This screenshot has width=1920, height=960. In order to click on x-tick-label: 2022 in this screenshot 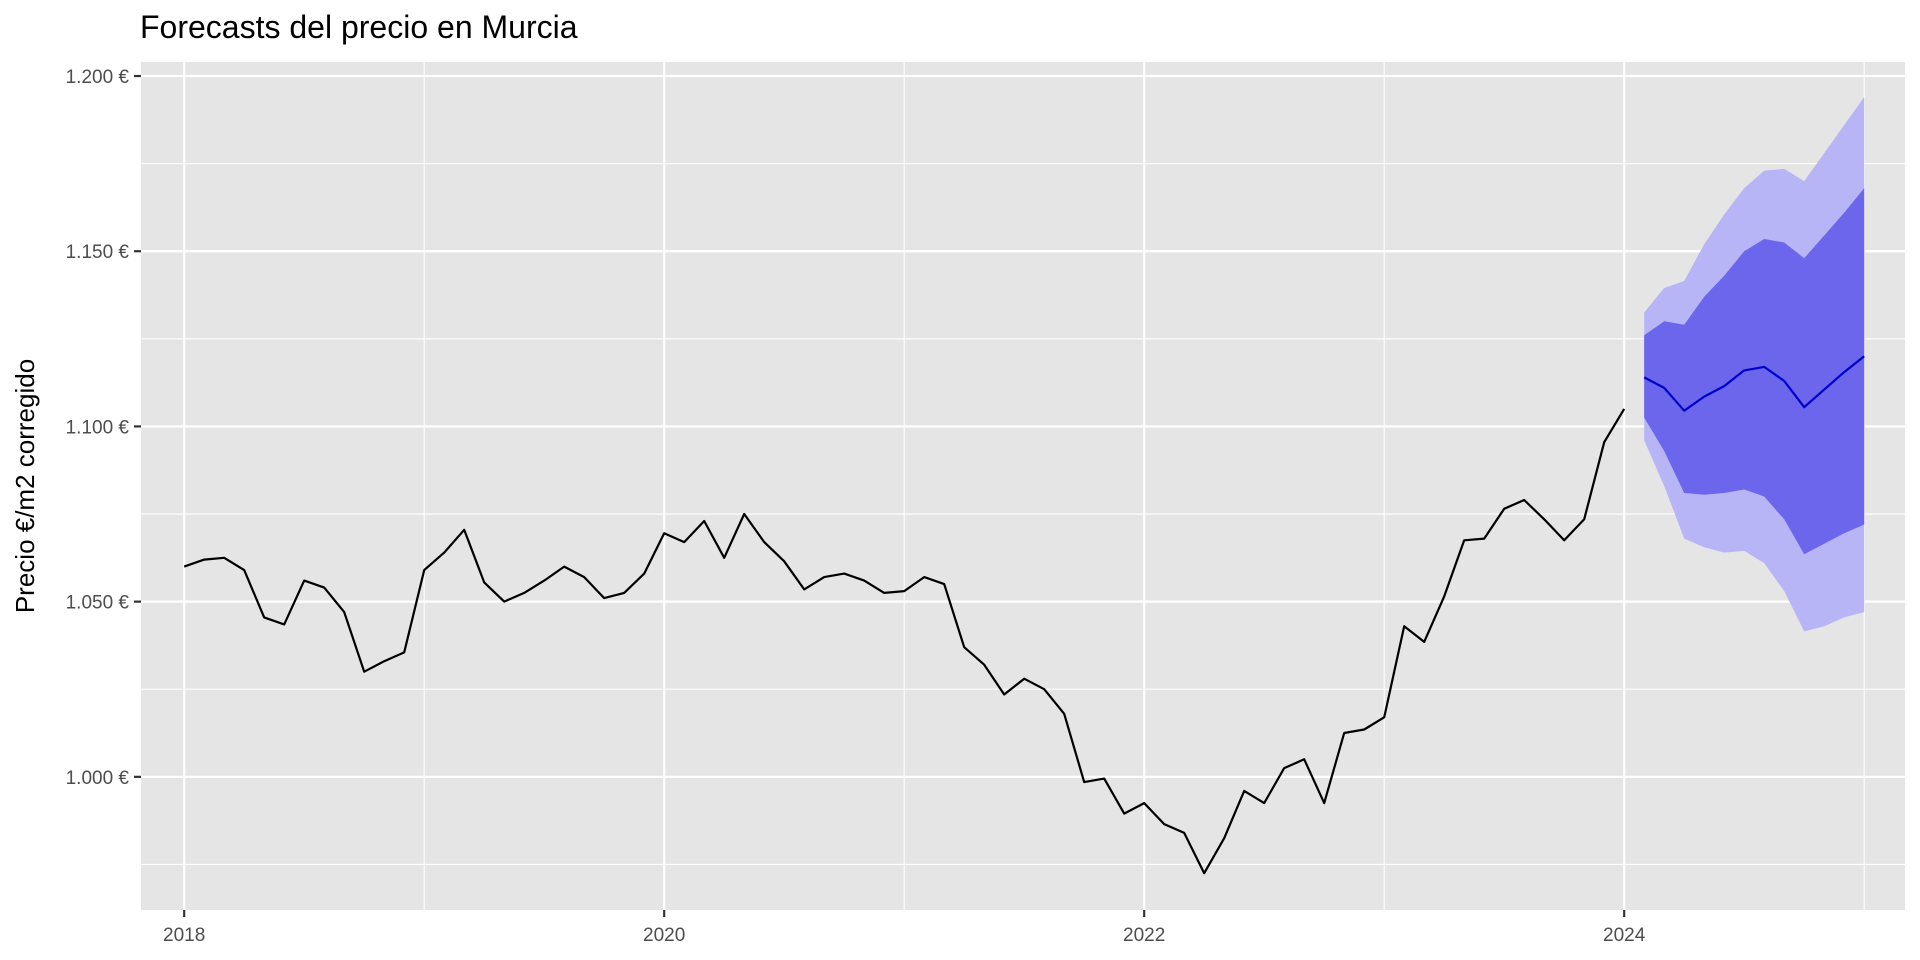, I will do `click(1144, 935)`.